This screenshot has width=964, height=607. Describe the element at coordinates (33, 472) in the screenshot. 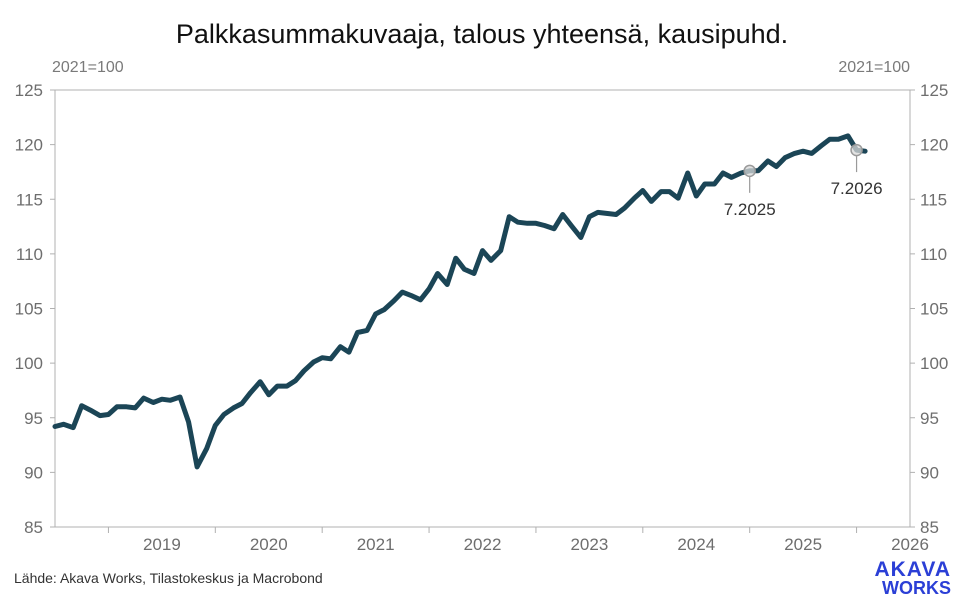

I see `y-tick-label-left: 90` at that location.